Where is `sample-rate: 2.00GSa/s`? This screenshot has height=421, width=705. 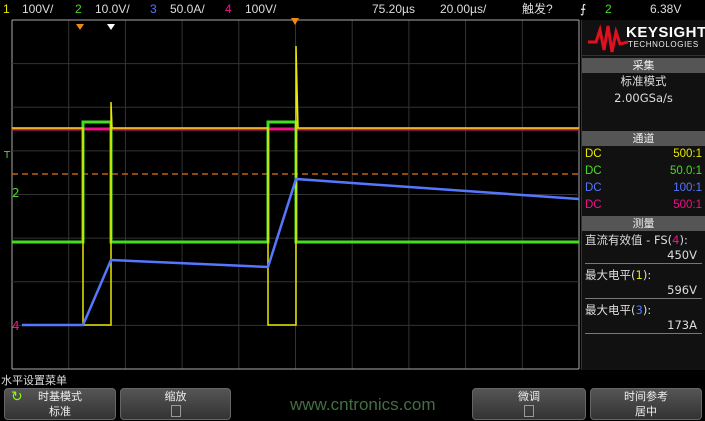
sample-rate: 2.00GSa/s is located at coordinates (643, 98).